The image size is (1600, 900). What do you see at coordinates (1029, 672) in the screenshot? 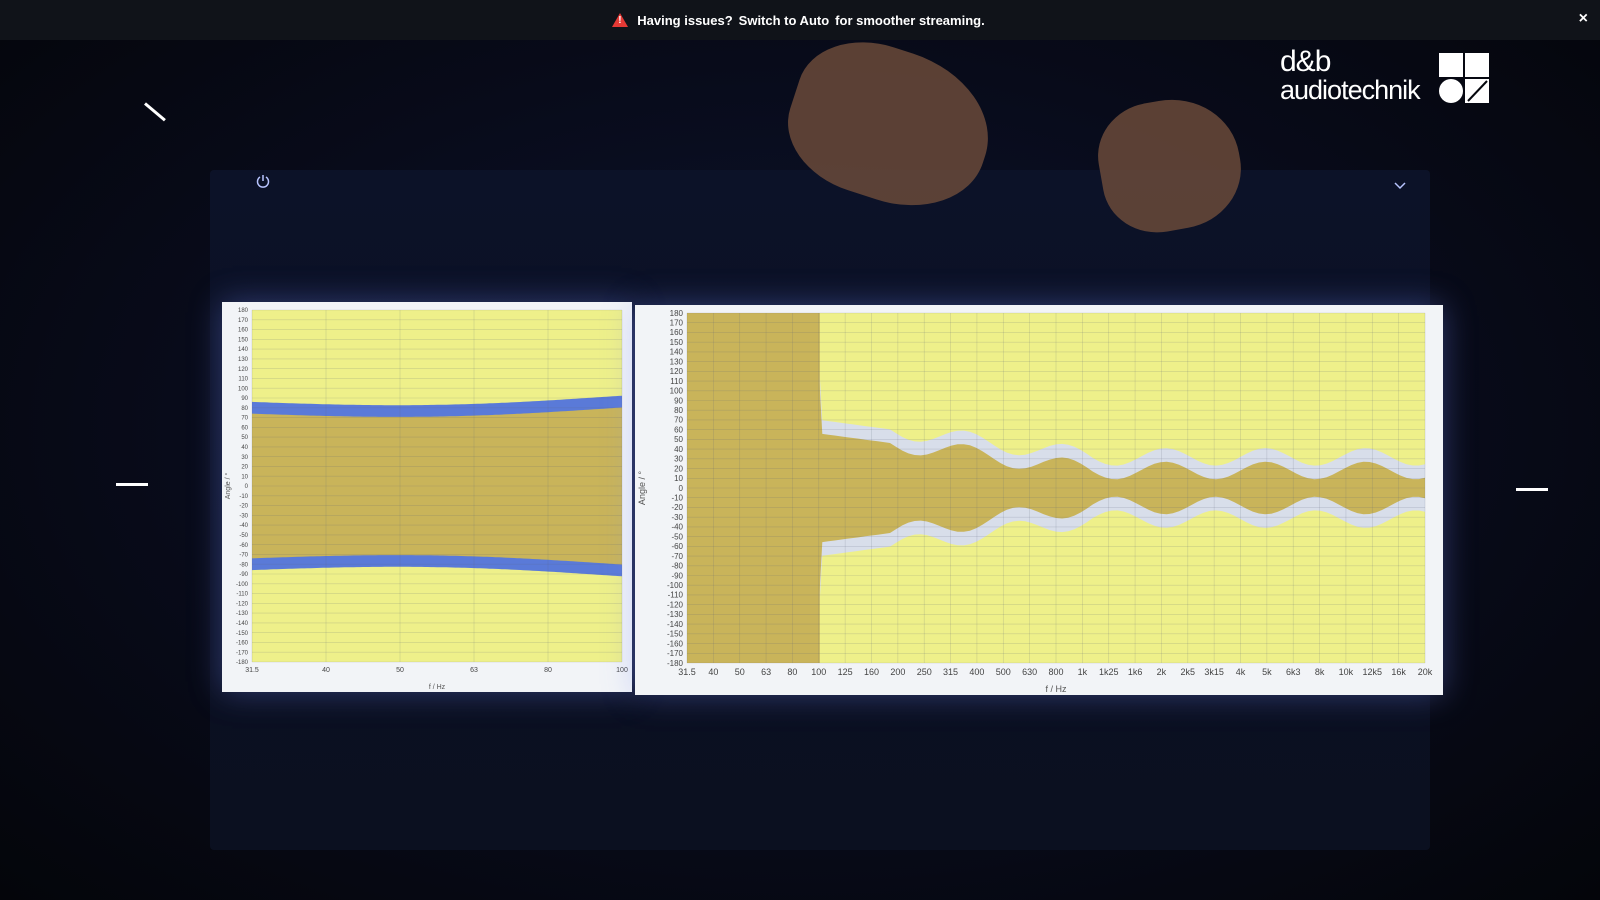
I see `x-tick-label: 630` at bounding box center [1029, 672].